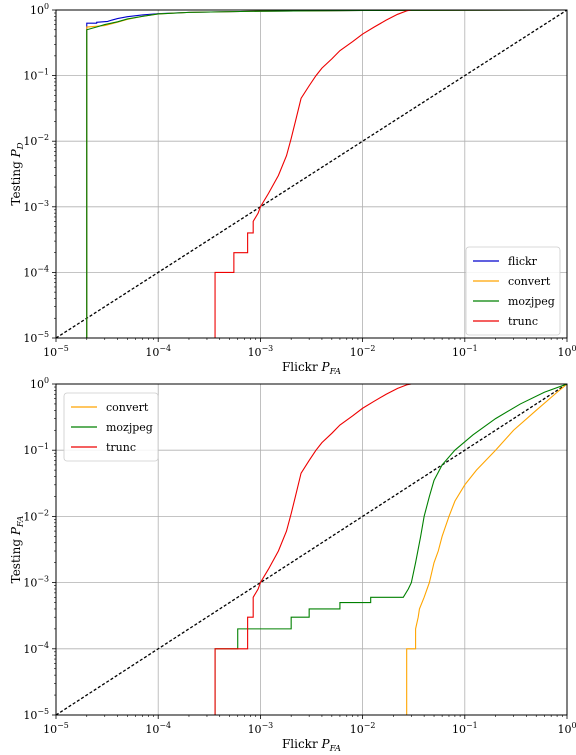  I want to click on legend: flickr convert mozjpeg trunc, so click(513, 291).